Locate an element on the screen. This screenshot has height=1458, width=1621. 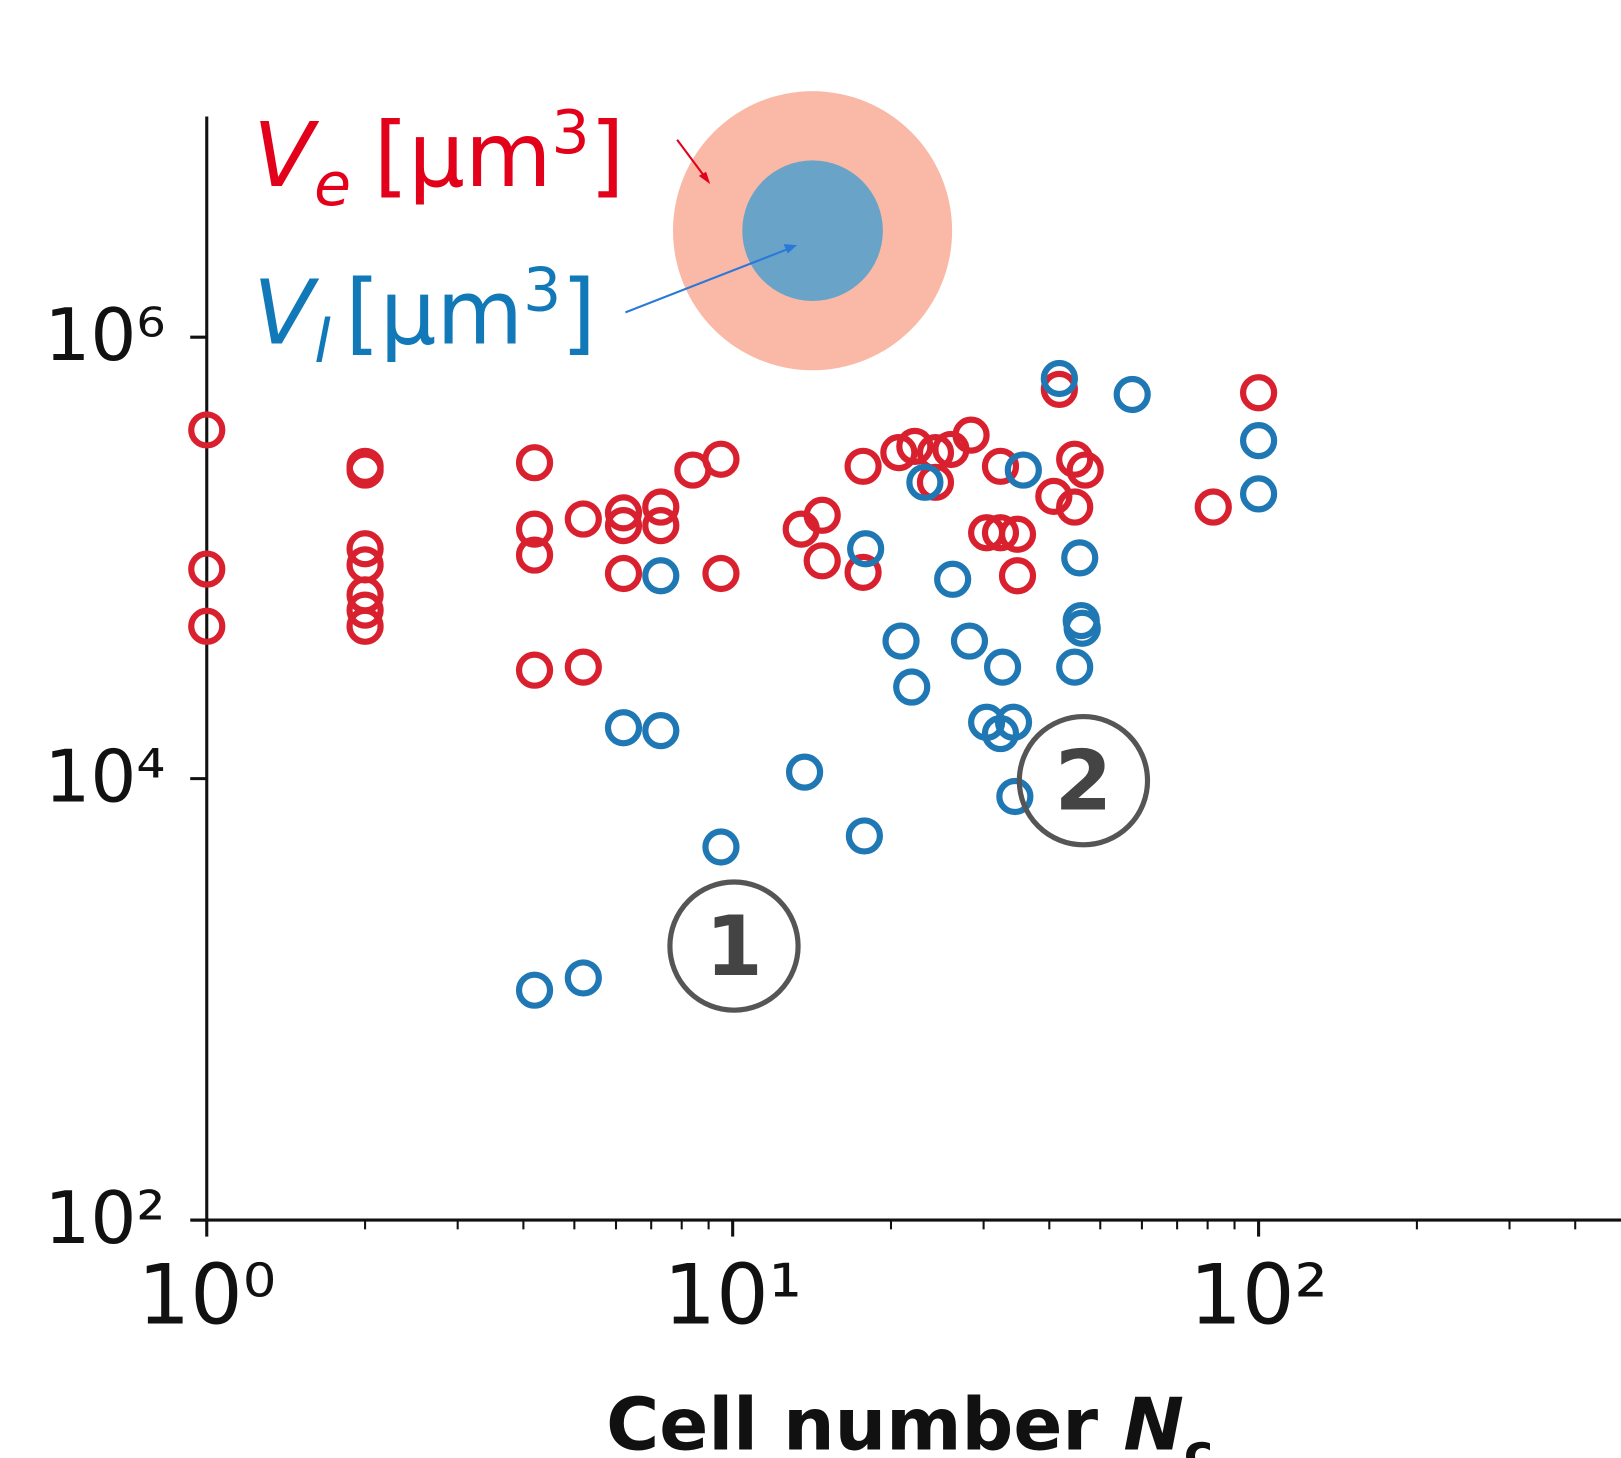
annotation: 2 is located at coordinates (1084, 781).